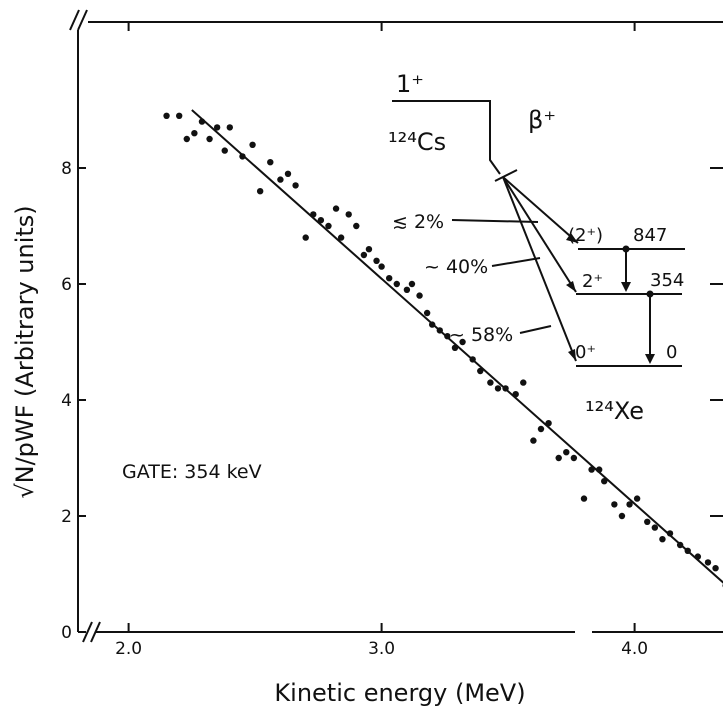 The width and height of the screenshot is (723, 710). What do you see at coordinates (650, 235) in the screenshot?
I see `level-energy-847: 847` at bounding box center [650, 235].